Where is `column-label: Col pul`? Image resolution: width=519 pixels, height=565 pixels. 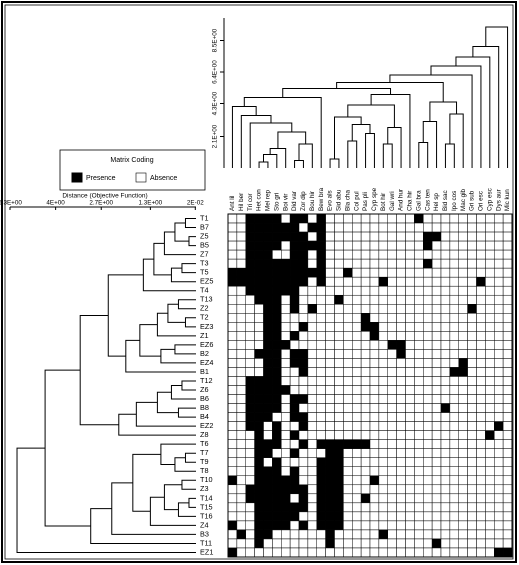 column-label: Col pul is located at coordinates (356, 201).